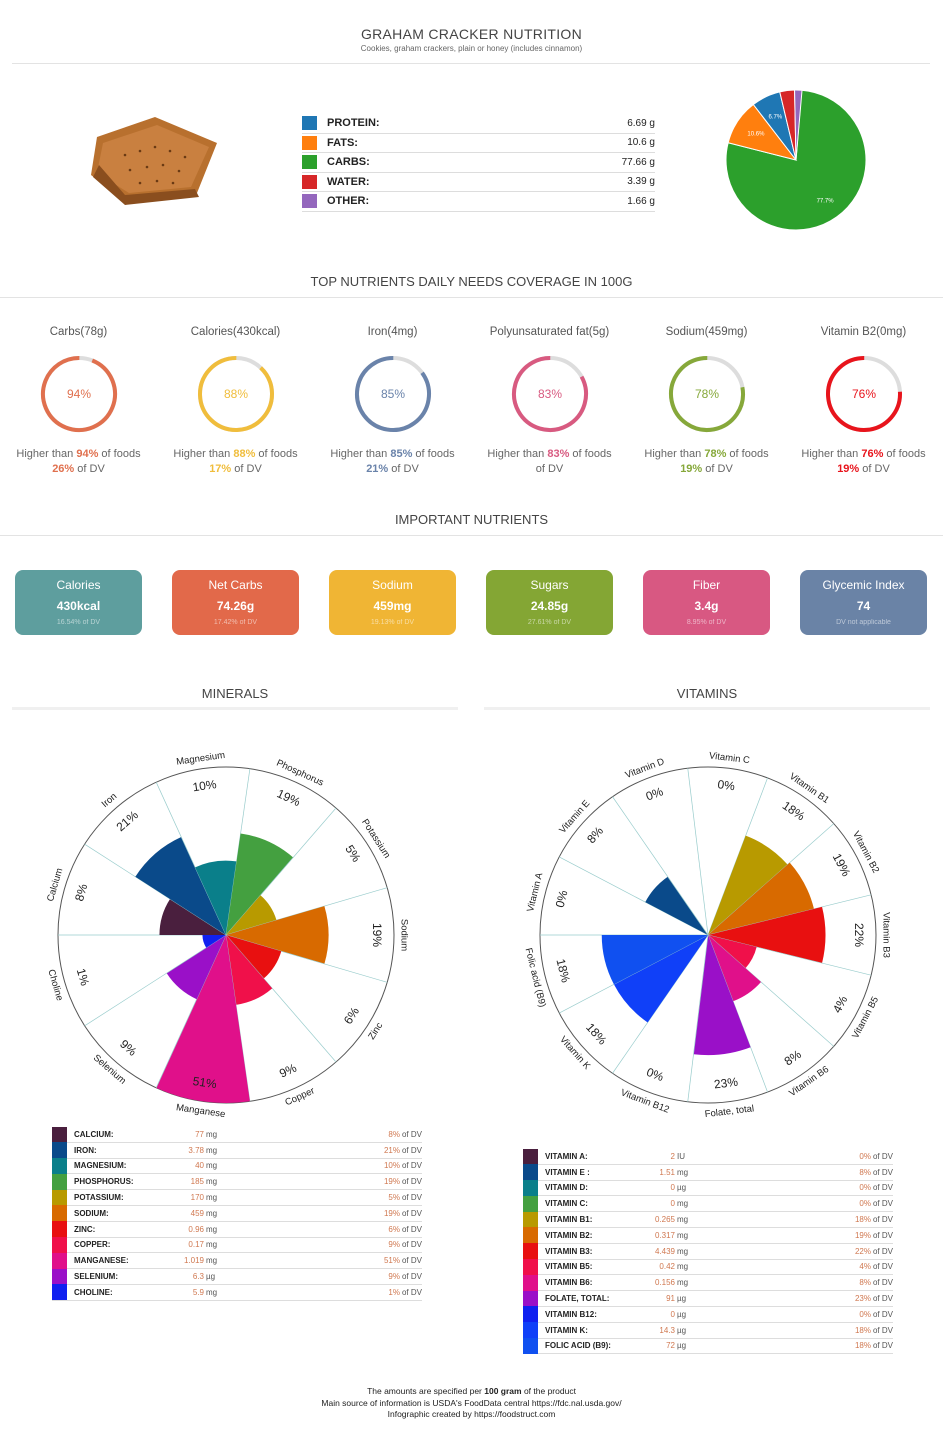 The width and height of the screenshot is (950, 1435). Describe the element at coordinates (577, 1299) in the screenshot. I see `nutrient-name: FOLATE, TOTAL:` at that location.